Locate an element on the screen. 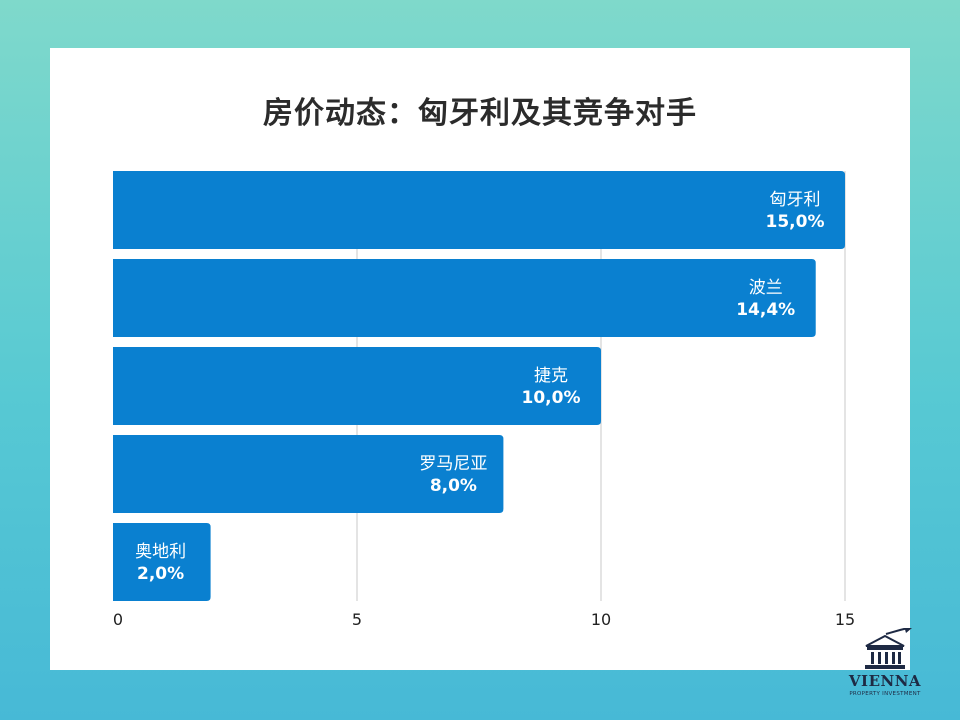  bar-value-label: 2,0% is located at coordinates (160, 574).